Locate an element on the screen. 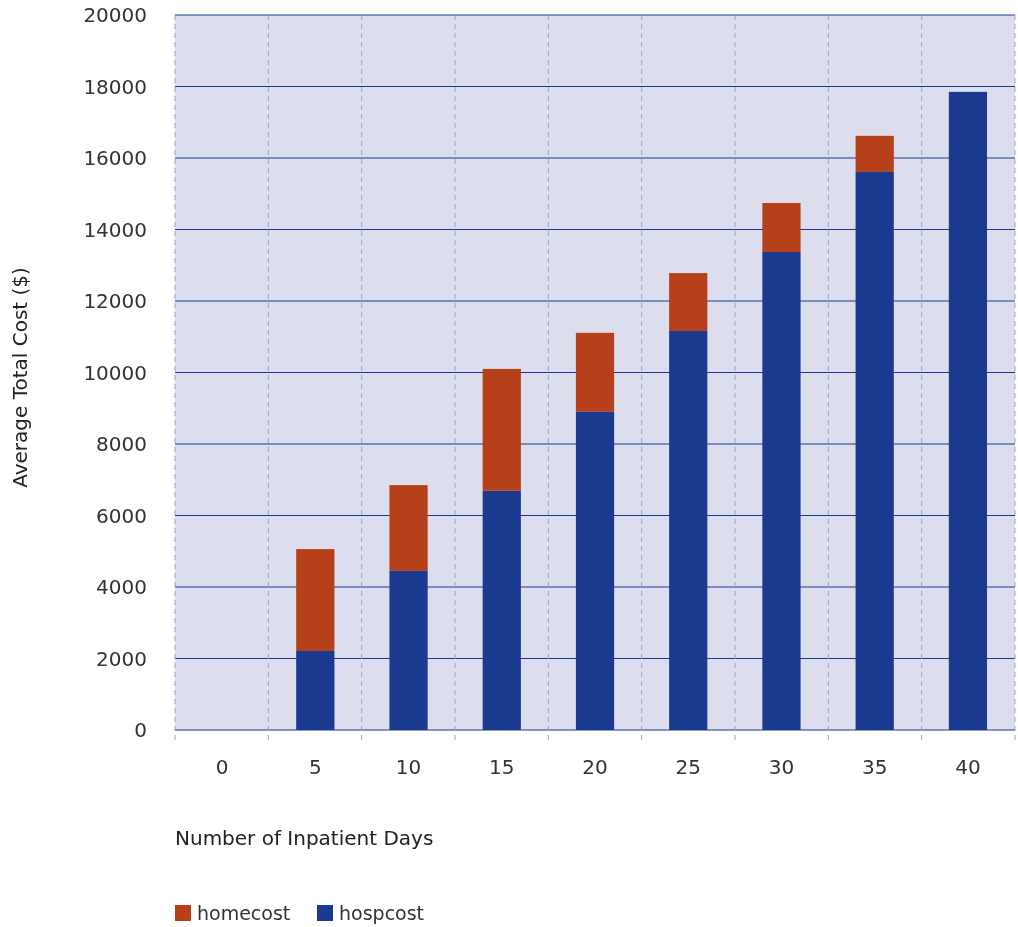 The width and height of the screenshot is (1018, 927). x-tick-label: 0 is located at coordinates (222, 767).